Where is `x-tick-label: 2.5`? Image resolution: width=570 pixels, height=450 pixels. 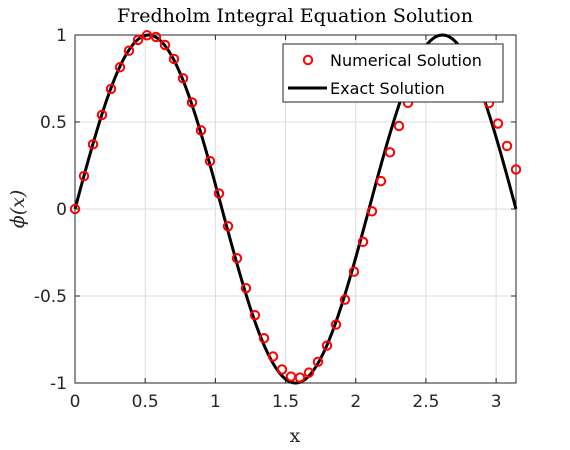
x-tick-label: 2.5 is located at coordinates (425, 402).